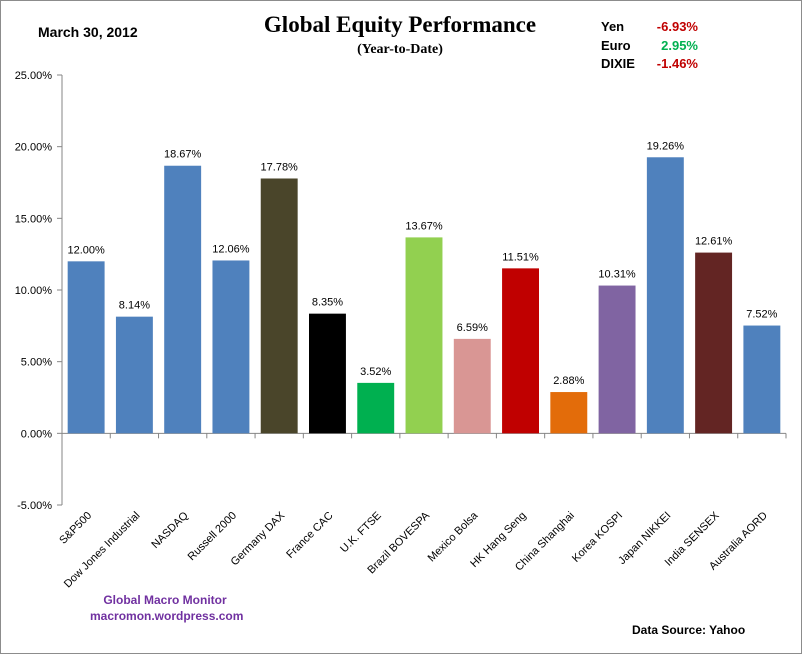 This screenshot has height=654, width=802. Describe the element at coordinates (375, 372) in the screenshot. I see `data-label: 3.52%` at that location.